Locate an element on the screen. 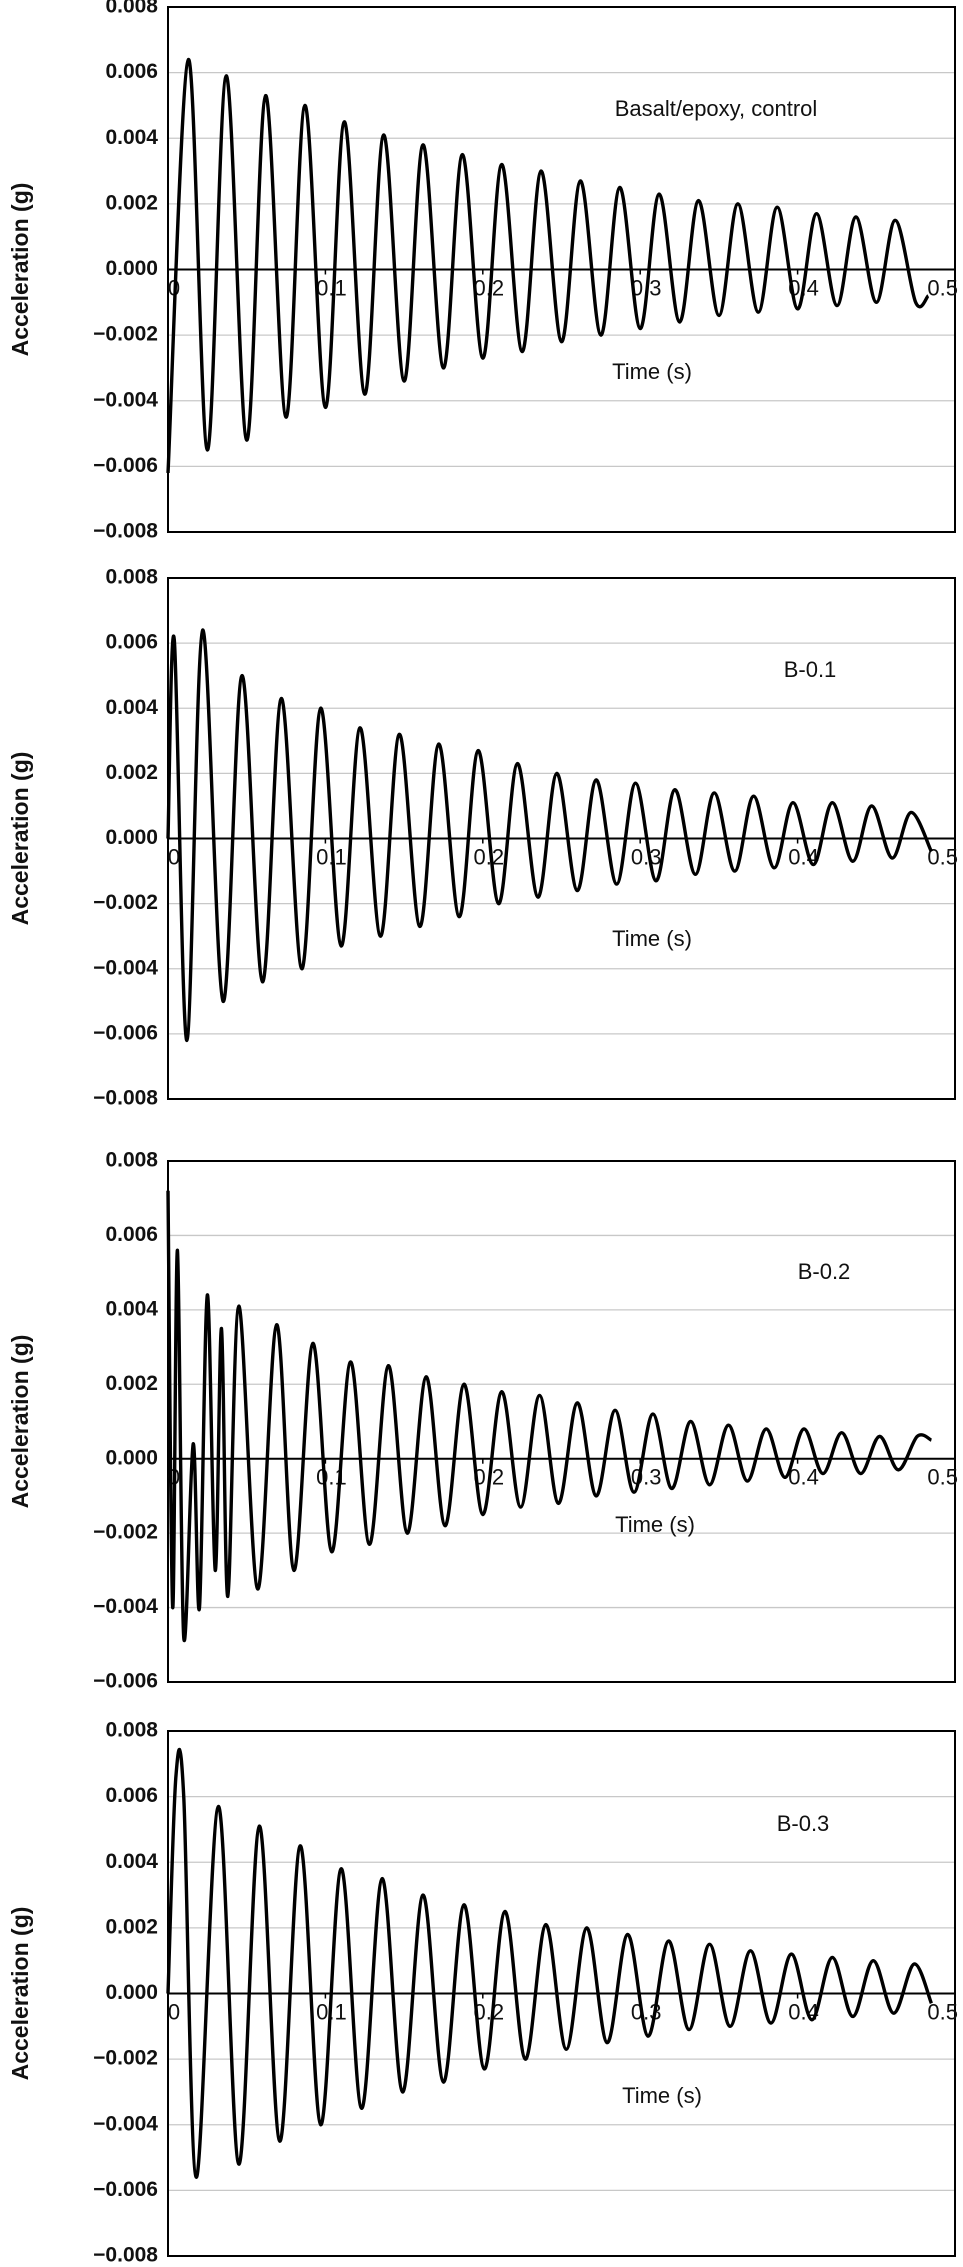 The width and height of the screenshot is (963, 2267). annotation: B-0.1 is located at coordinates (810, 669).